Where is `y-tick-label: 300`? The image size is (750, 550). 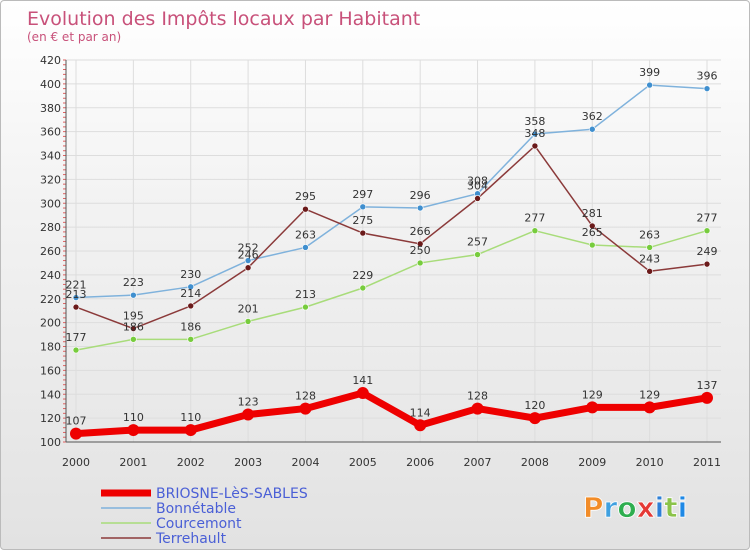
y-tick-label: 300 is located at coordinates (50, 203).